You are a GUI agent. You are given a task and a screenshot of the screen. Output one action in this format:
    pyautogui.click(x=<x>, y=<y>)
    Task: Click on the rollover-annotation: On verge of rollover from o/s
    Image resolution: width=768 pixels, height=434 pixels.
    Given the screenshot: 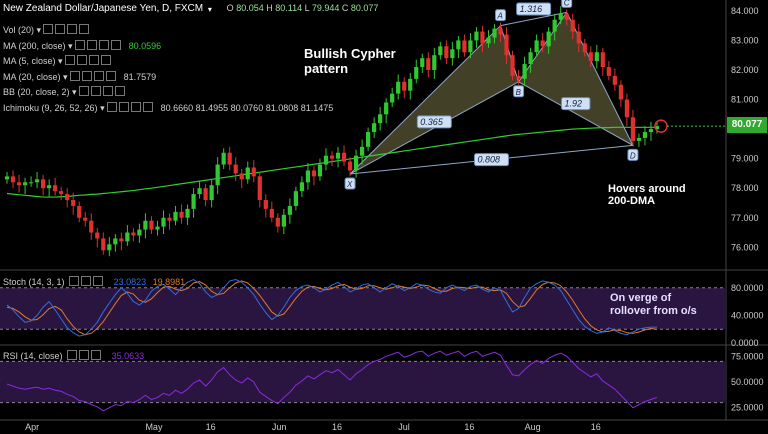 What is the action you would take?
    pyautogui.click(x=653, y=304)
    